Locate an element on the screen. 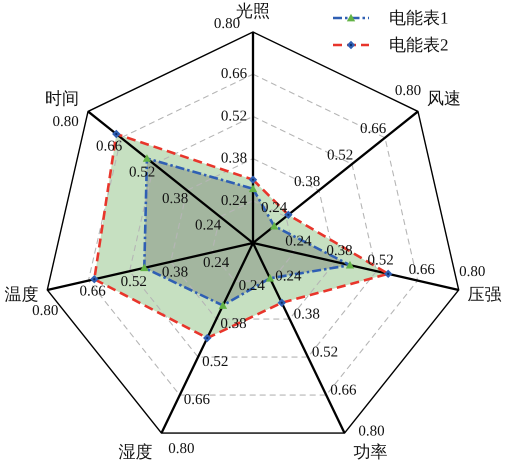  category-label: 风速 is located at coordinates (443, 98).